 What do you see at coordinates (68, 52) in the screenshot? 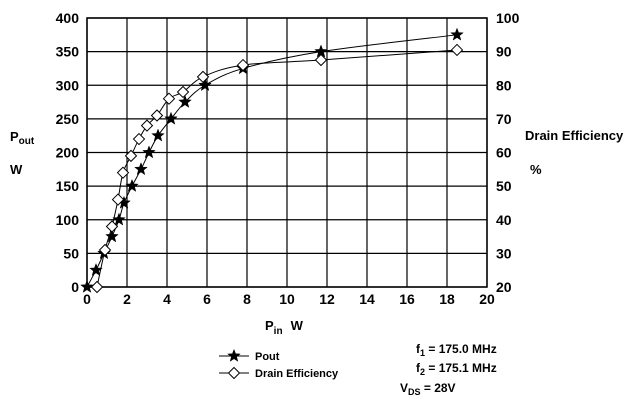
I see `y-left-tick-label: 350` at bounding box center [68, 52].